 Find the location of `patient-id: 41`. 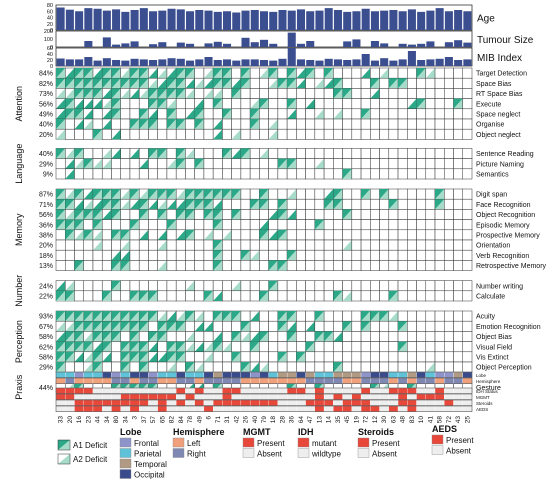

patient-id: 41 is located at coordinates (430, 420).